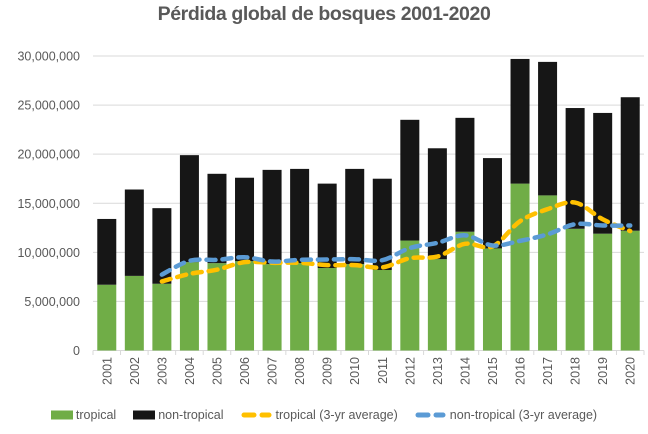 The width and height of the screenshot is (648, 434). Describe the element at coordinates (272, 307) in the screenshot. I see `bar-tropical-2007` at that location.